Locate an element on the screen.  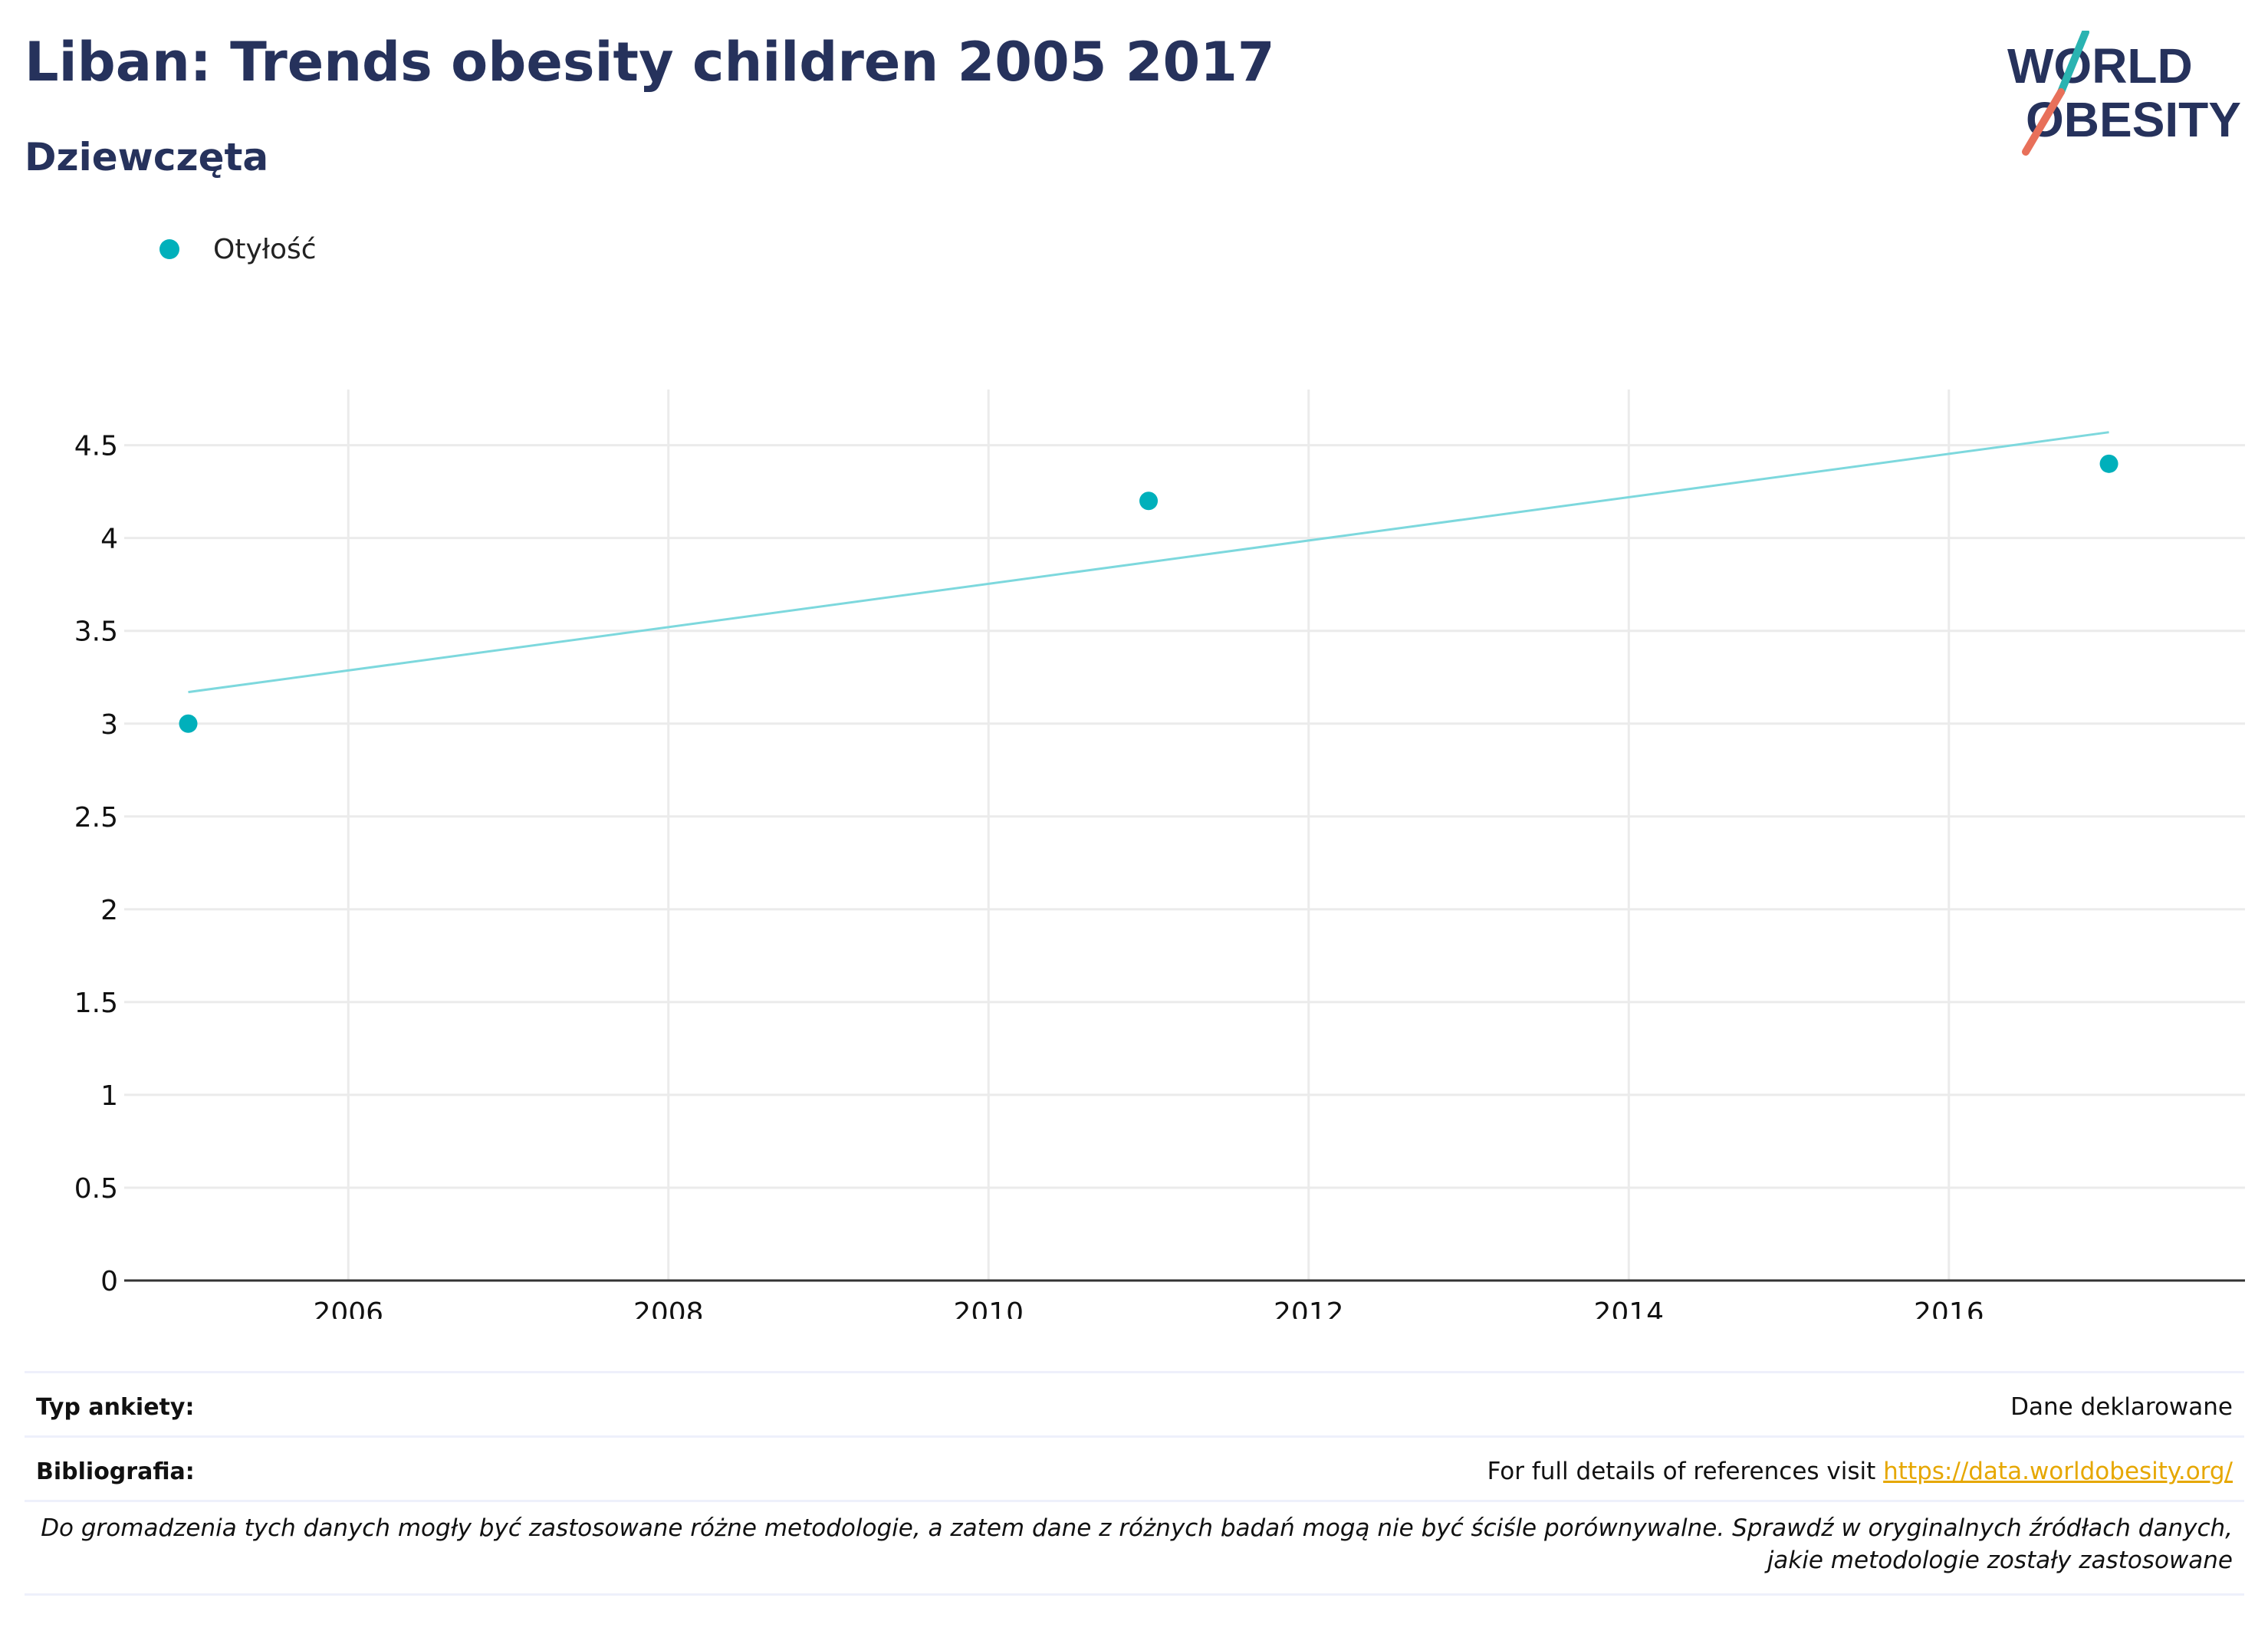
x-tick-label: 2008 is located at coordinates (668, 1308).